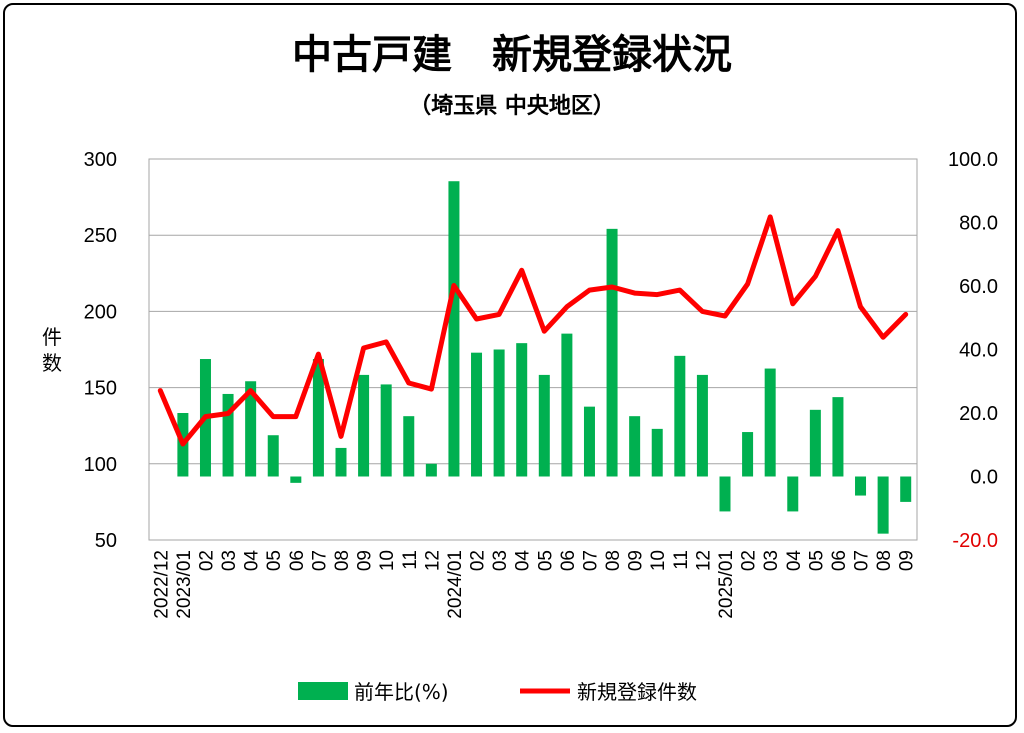  Describe the element at coordinates (978, 351) in the screenshot. I see `right-tick-label: 40.0` at that location.